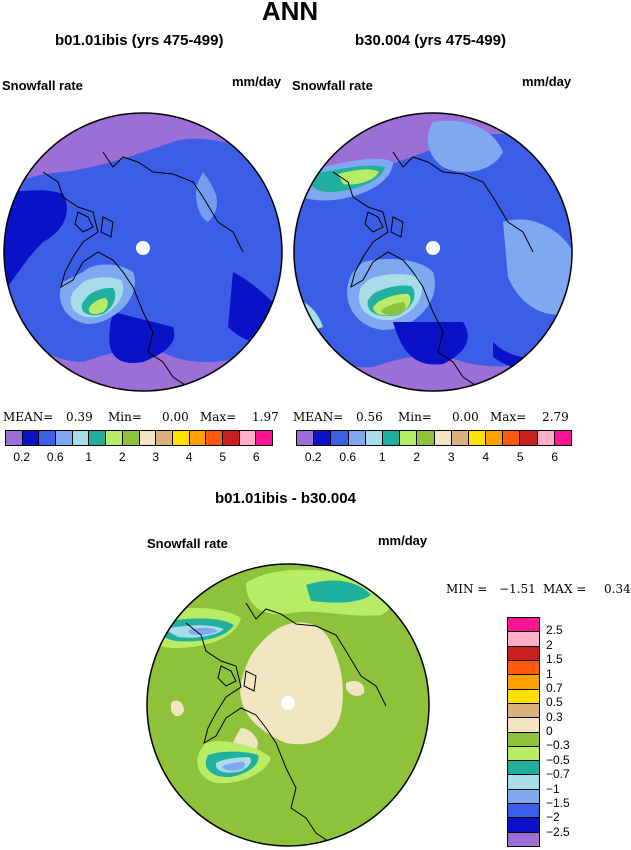 This screenshot has width=631, height=850. Describe the element at coordinates (565, 589) in the screenshot. I see `diff-max-label: MAX =` at that location.